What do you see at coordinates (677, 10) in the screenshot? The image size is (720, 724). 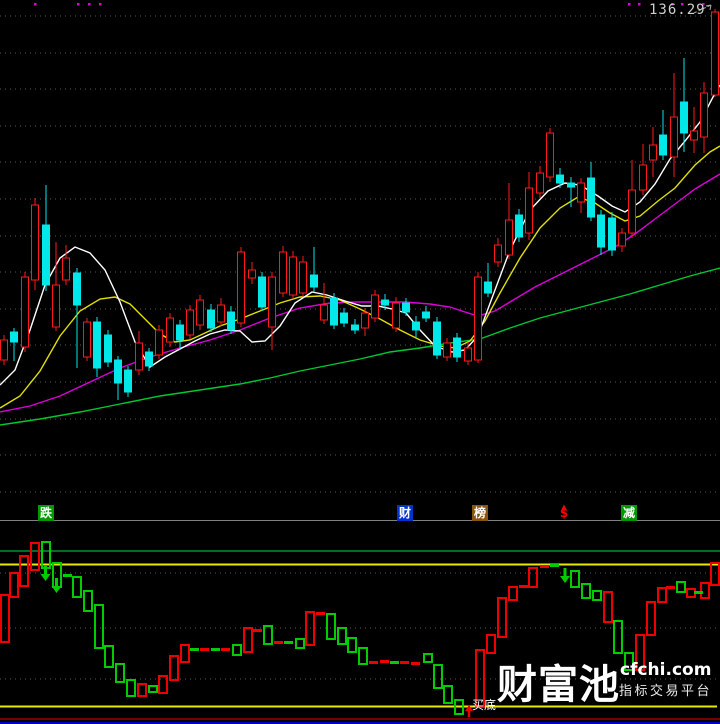 I see `last-price-label: 136.29` at bounding box center [677, 10].